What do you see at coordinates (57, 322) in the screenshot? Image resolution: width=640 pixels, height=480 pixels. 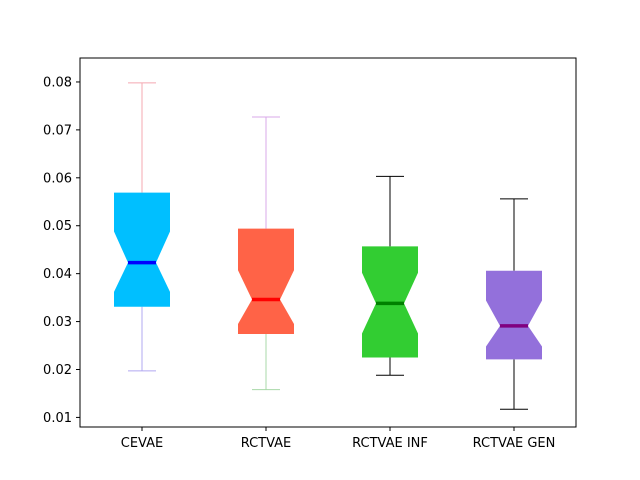 I see `y-tick-label: 0.03` at bounding box center [57, 322].